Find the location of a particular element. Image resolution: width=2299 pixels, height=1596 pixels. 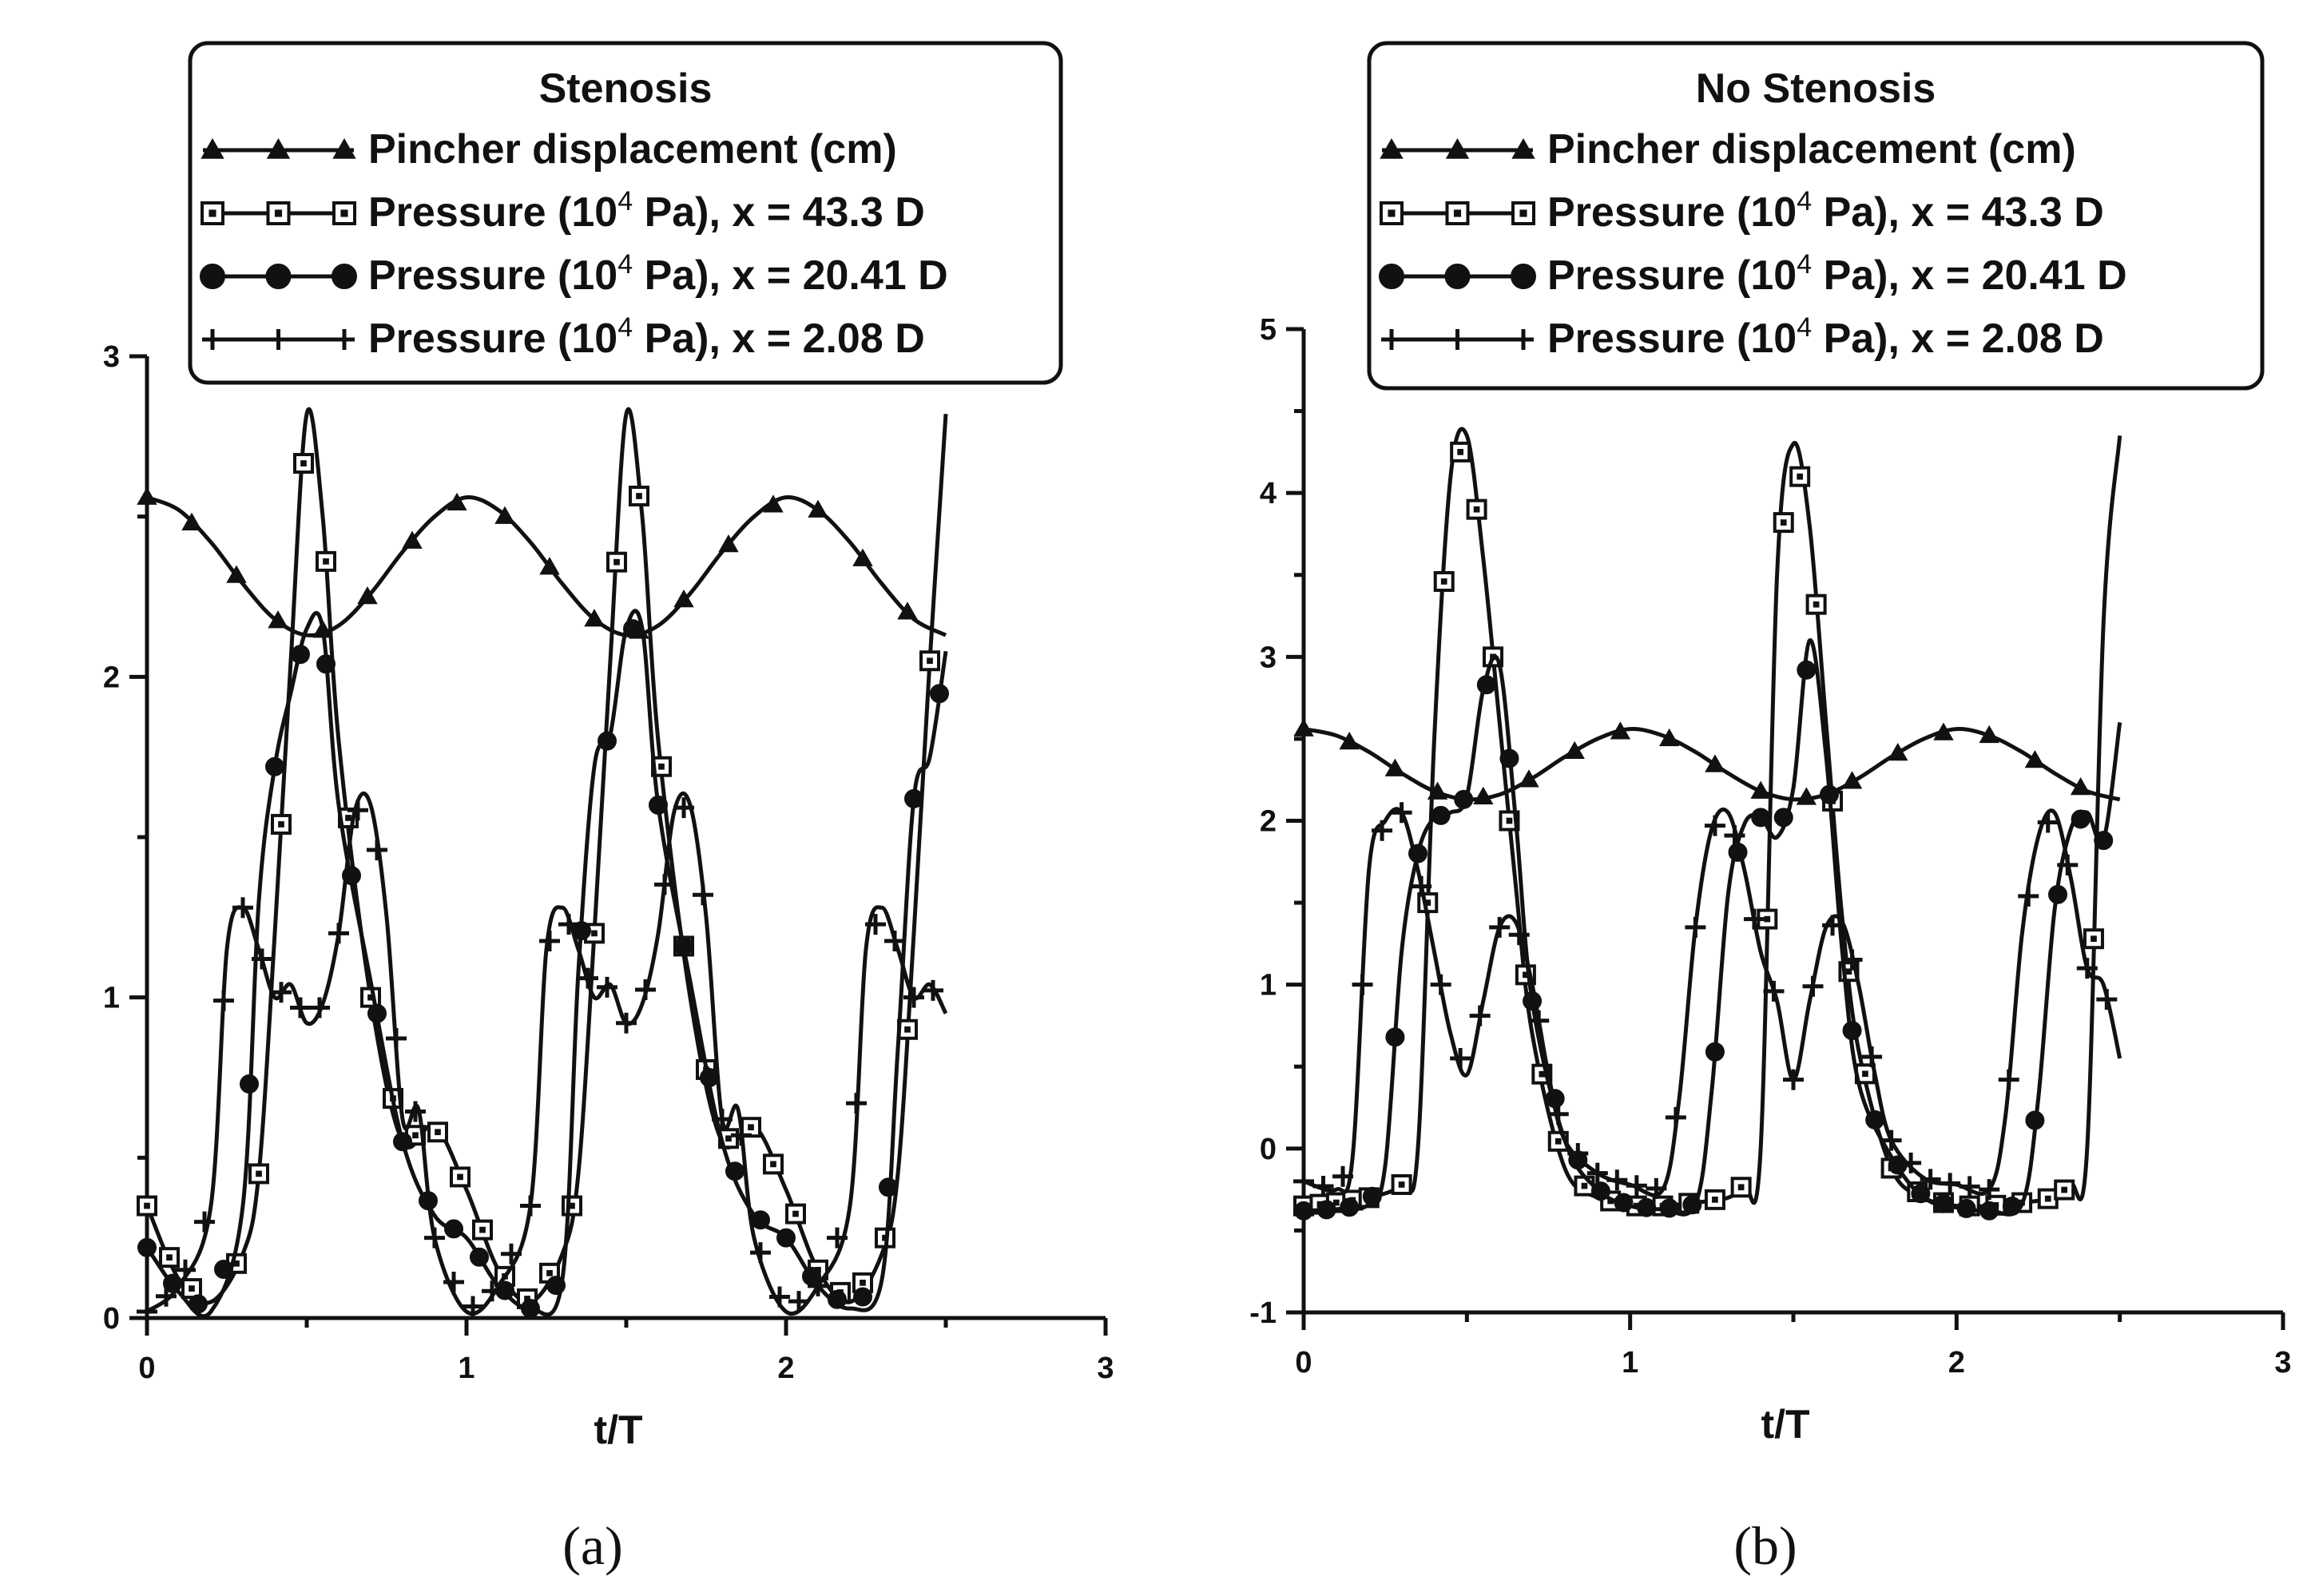

legend-label: Pressure (104 Pa), x = 20.41 D is located at coordinates (658, 274).